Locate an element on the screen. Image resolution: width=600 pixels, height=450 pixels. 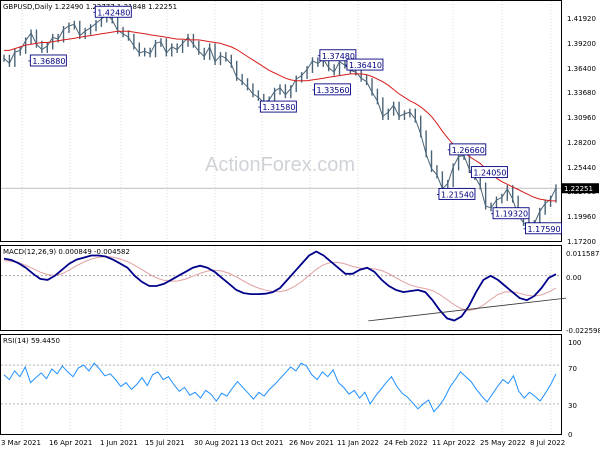
support-resistance-label: 1.36410 is located at coordinates (364, 64).